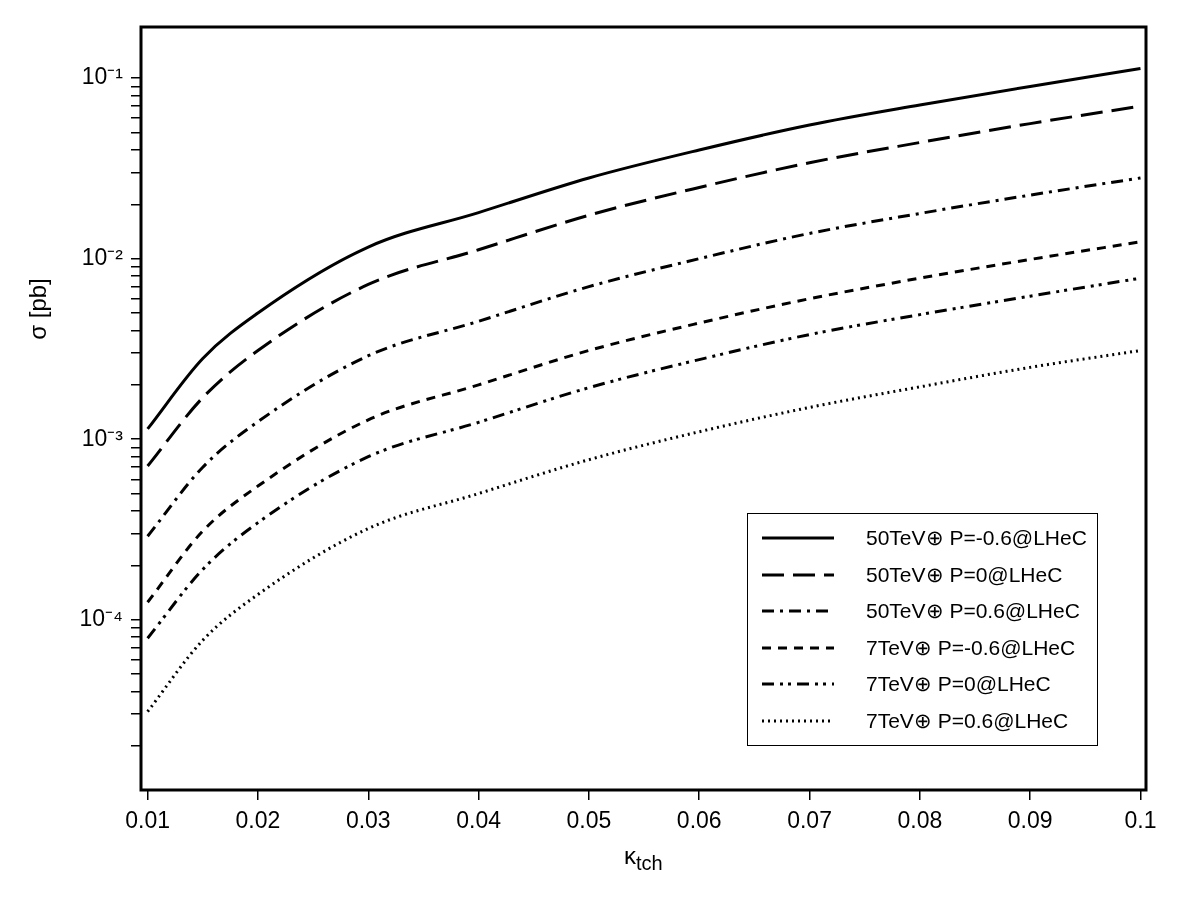  Describe the element at coordinates (643, 858) in the screenshot. I see `x-axis-title: κ$_{tch}$` at that location.